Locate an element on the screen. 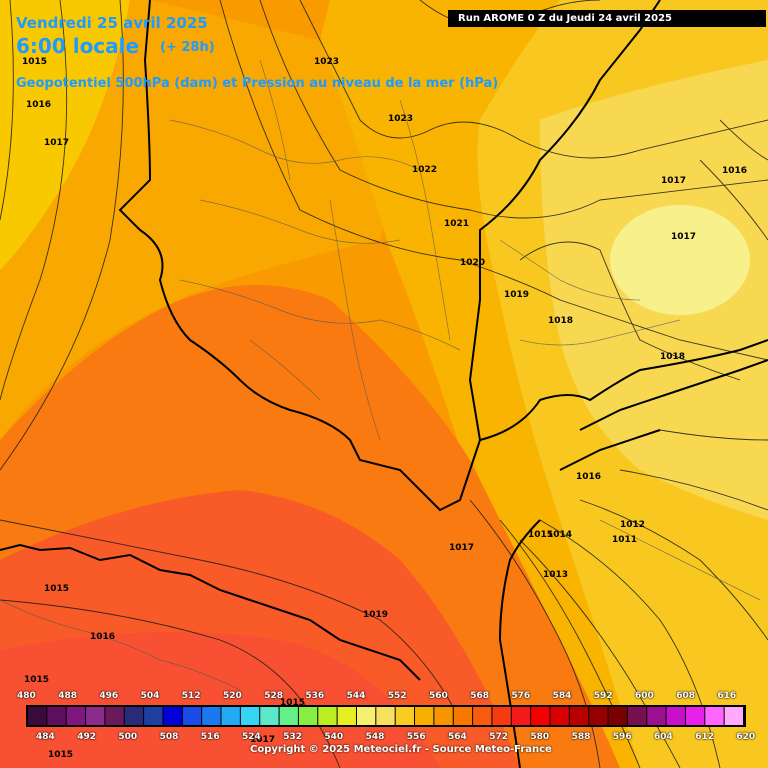 This screenshot has height=768, width=768. forecast-date: Vendredi 25 avril 2025 is located at coordinates (112, 23).